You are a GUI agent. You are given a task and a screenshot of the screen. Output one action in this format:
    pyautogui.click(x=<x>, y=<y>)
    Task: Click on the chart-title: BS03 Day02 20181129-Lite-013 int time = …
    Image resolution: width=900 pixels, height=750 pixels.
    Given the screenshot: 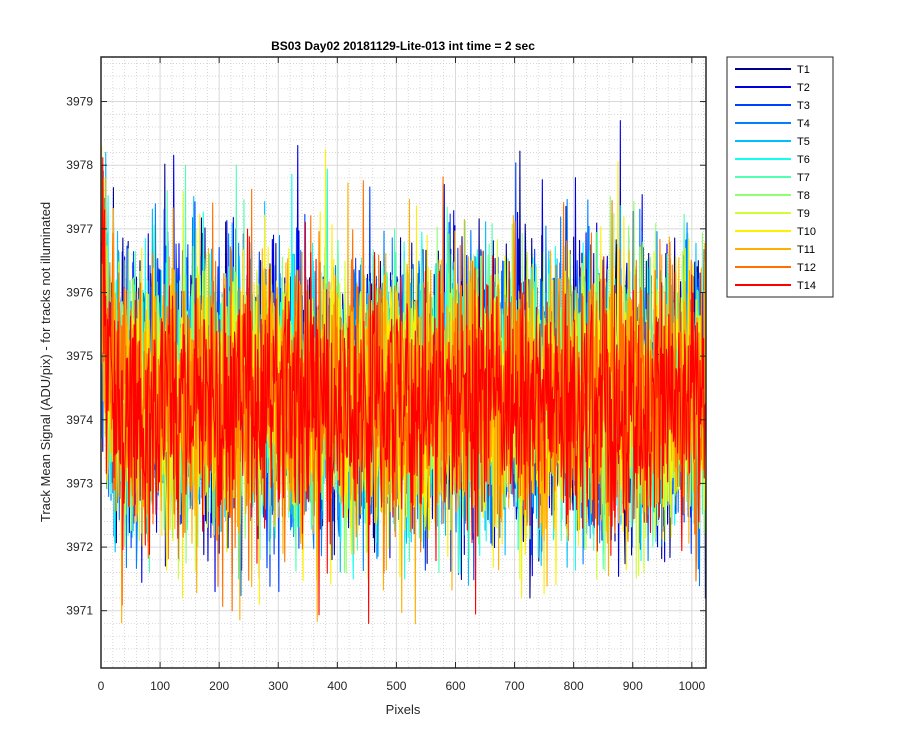 What is the action you would take?
    pyautogui.click(x=403, y=46)
    